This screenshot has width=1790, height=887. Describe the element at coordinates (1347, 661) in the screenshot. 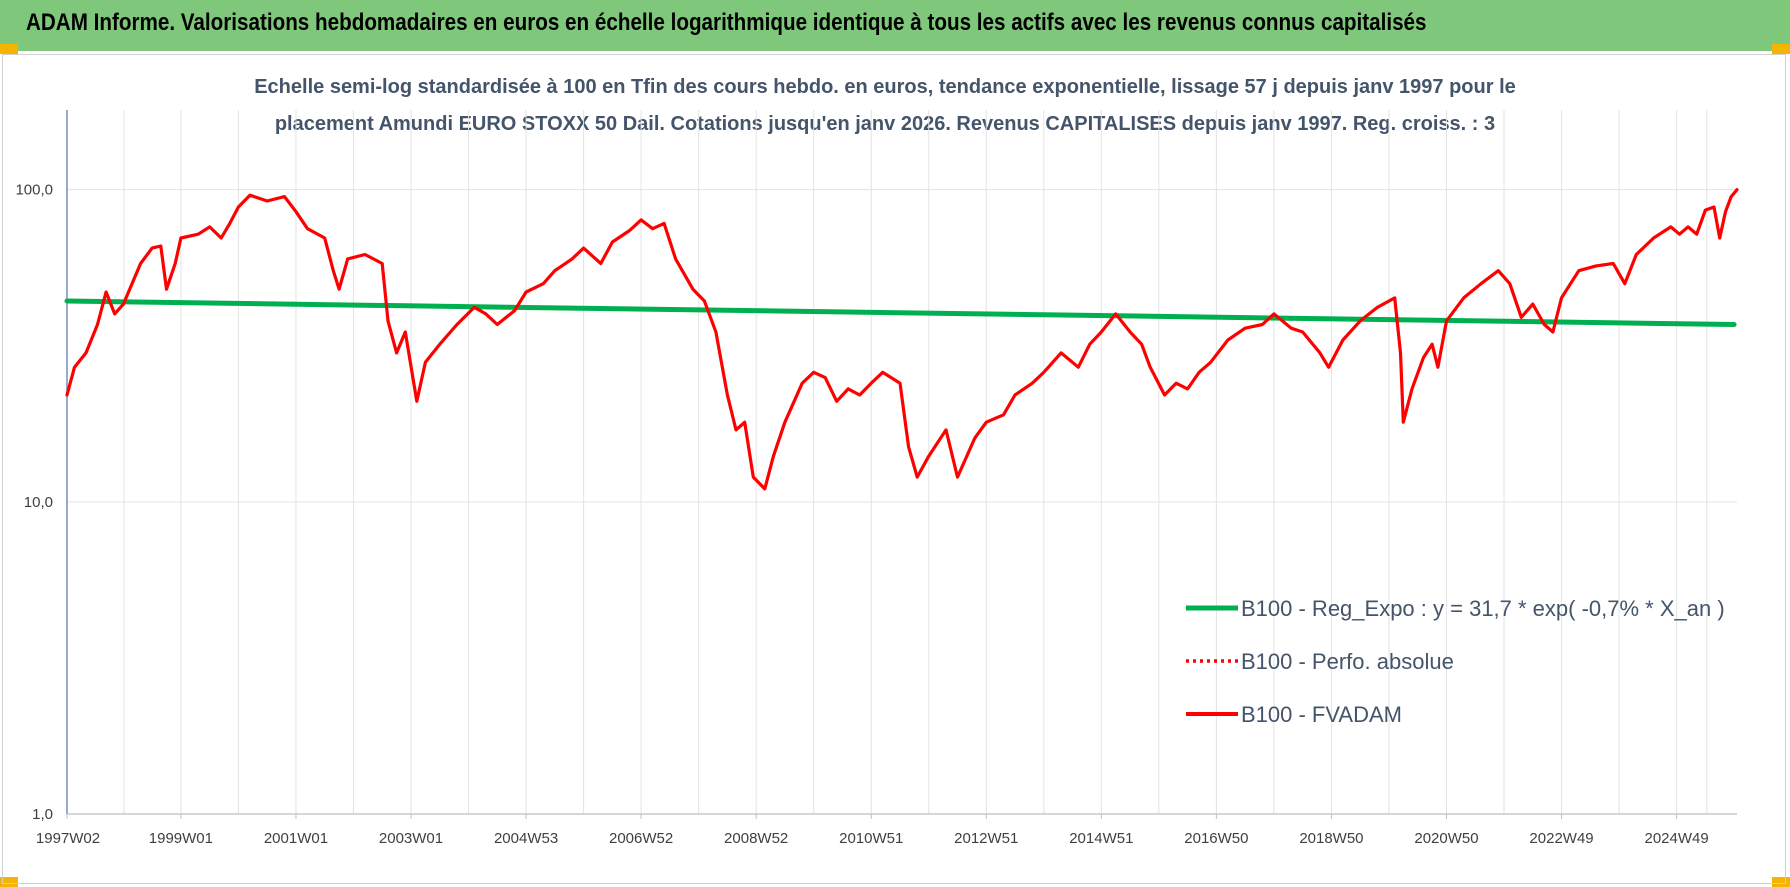

I see `legend-label-2: B100 - Perfo. absolue` at that location.